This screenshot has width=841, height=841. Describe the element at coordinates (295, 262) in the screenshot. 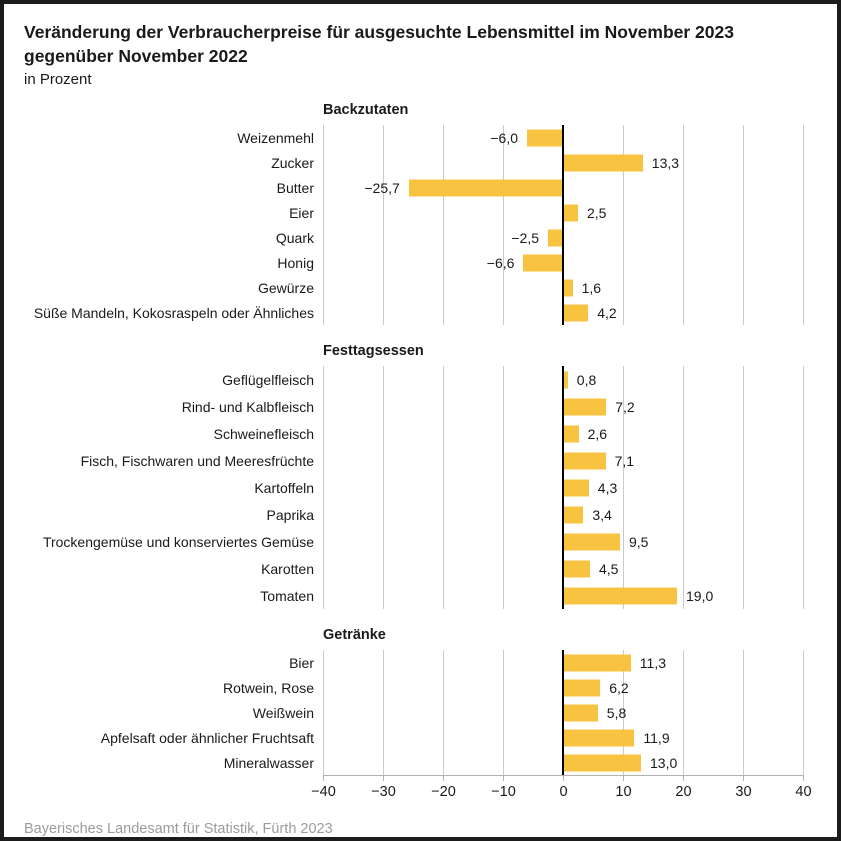

I see `category-label: Honig` at that location.